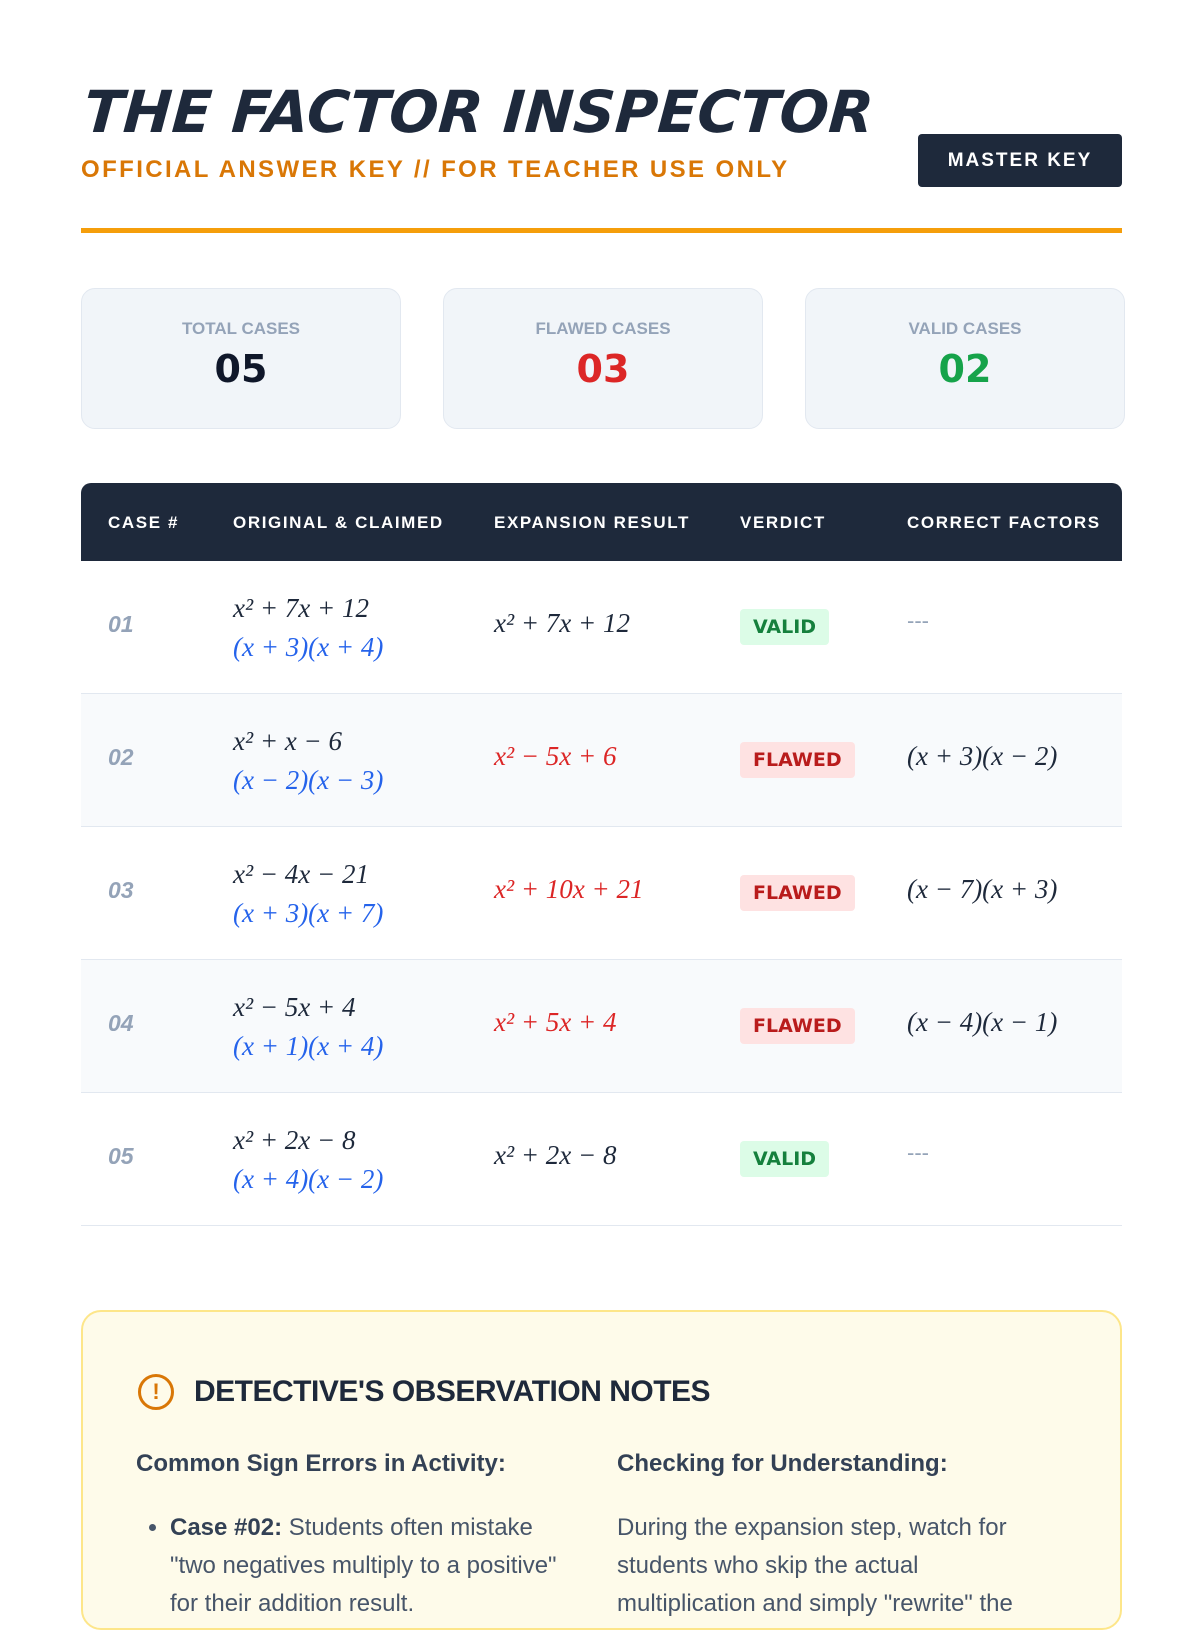 This screenshot has height=1630, width=1200. I want to click on expansion-result: x² + 2x − 8, so click(555, 1155).